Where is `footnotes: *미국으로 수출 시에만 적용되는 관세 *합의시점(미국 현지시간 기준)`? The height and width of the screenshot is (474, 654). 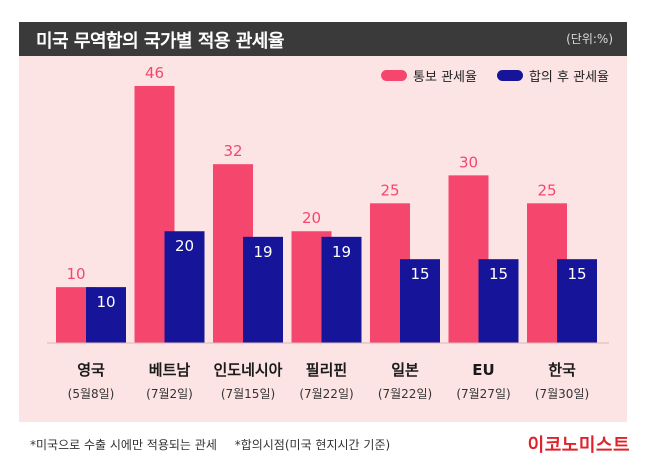 footnotes: *미국으로 수출 시에만 적용되는 관세 *합의시점(미국 현지시간 기준) is located at coordinates (217, 444).